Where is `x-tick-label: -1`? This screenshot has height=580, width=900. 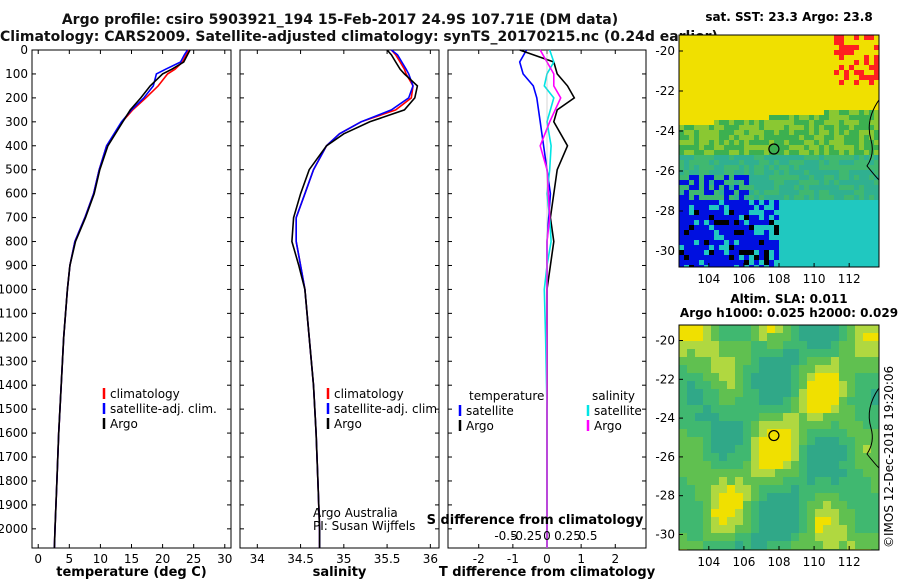 x-tick-label: -1 is located at coordinates (513, 559).